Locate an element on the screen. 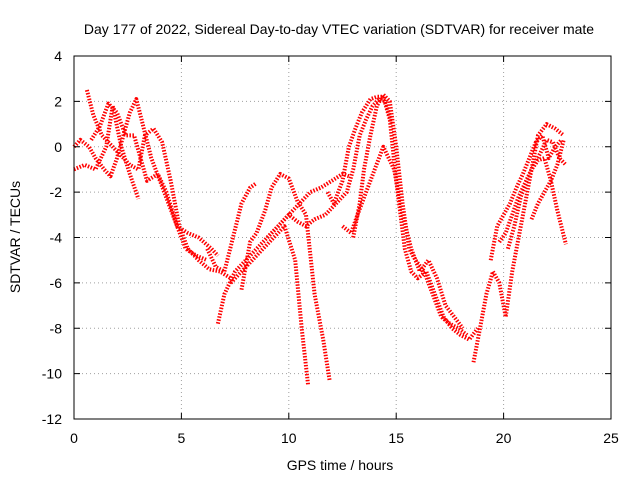 The width and height of the screenshot is (640, 480). series-2-trace is located at coordinates (140, 180).